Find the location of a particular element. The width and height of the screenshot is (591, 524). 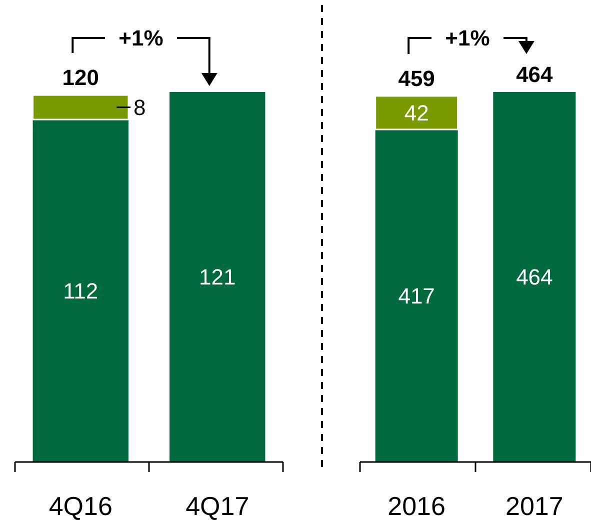

total-label: 120 is located at coordinates (80, 77).